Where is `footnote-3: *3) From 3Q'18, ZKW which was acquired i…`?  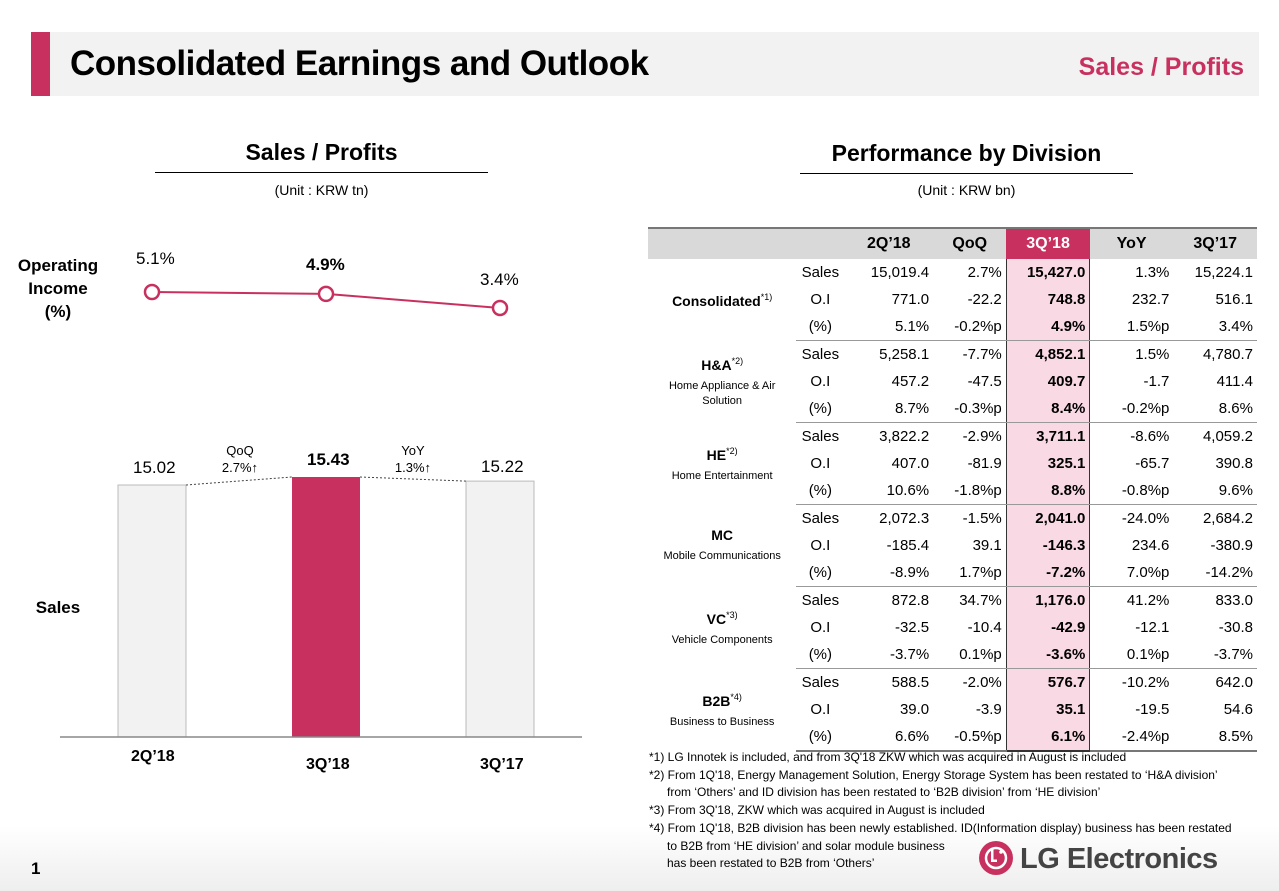 footnote-3: *3) From 3Q'18, ZKW which was acquired i… is located at coordinates (817, 810).